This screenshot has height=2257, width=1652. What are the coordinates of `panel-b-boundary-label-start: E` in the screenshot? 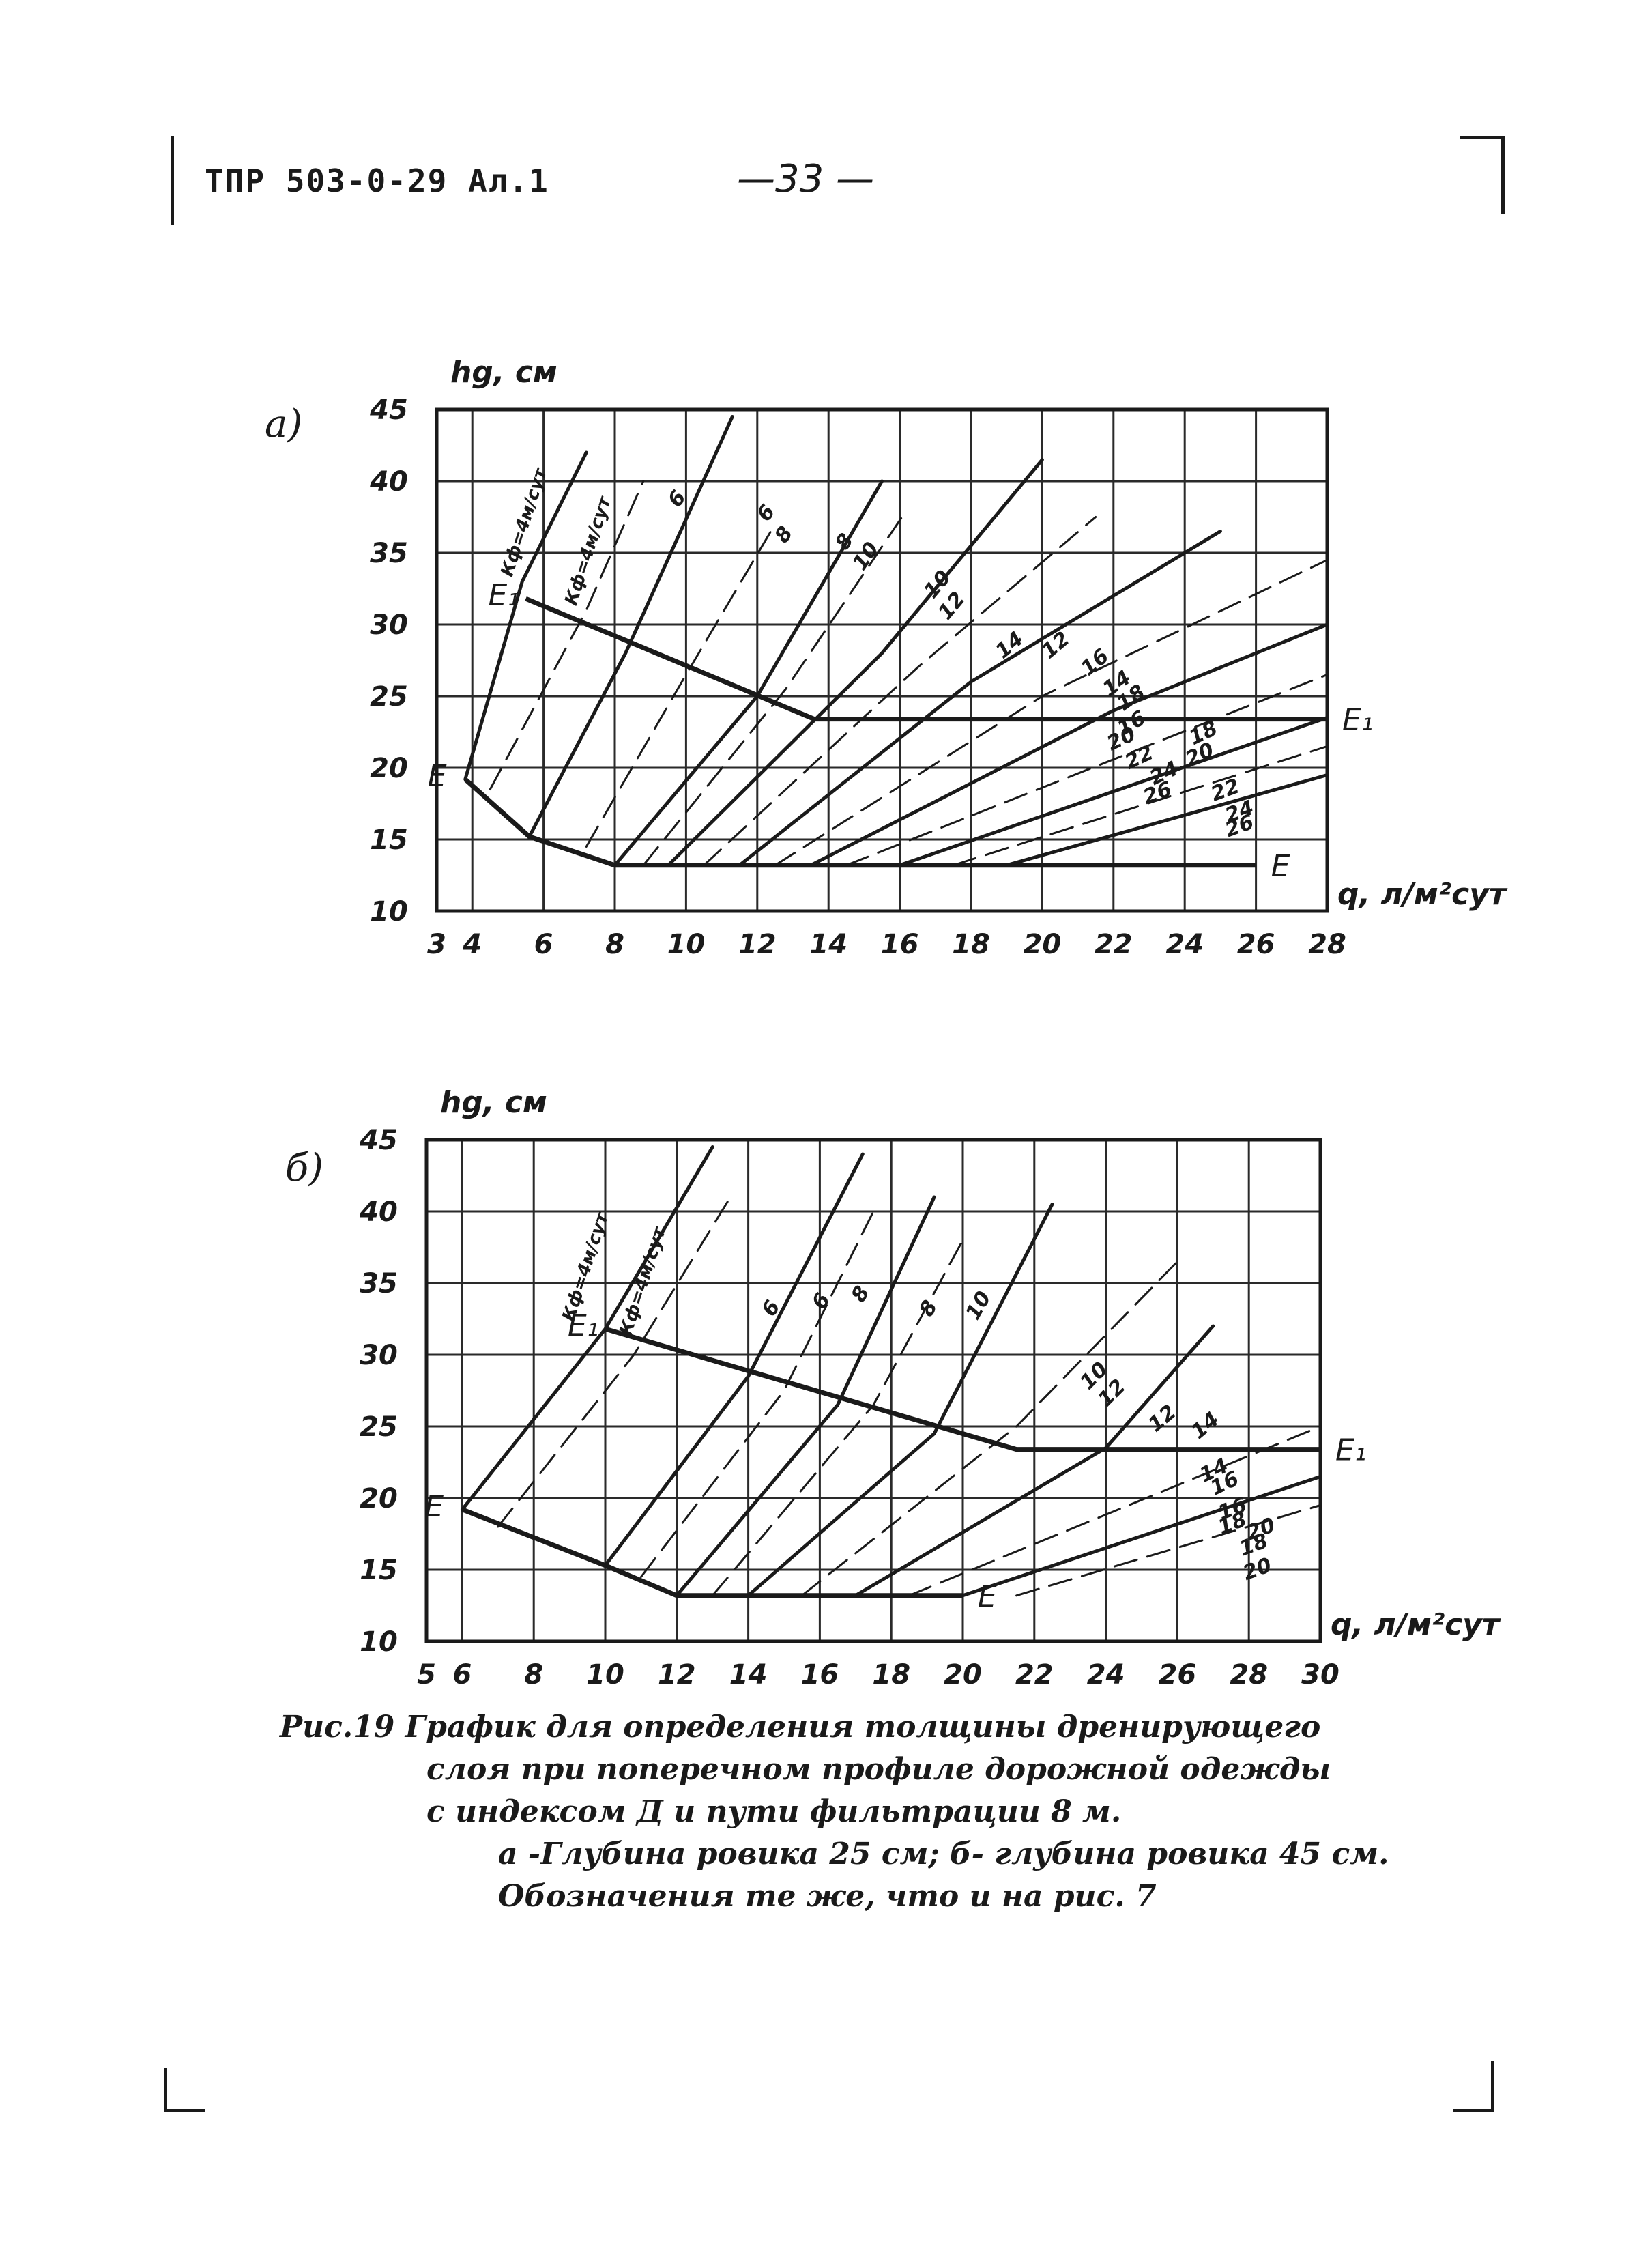 It's located at (434, 1507).